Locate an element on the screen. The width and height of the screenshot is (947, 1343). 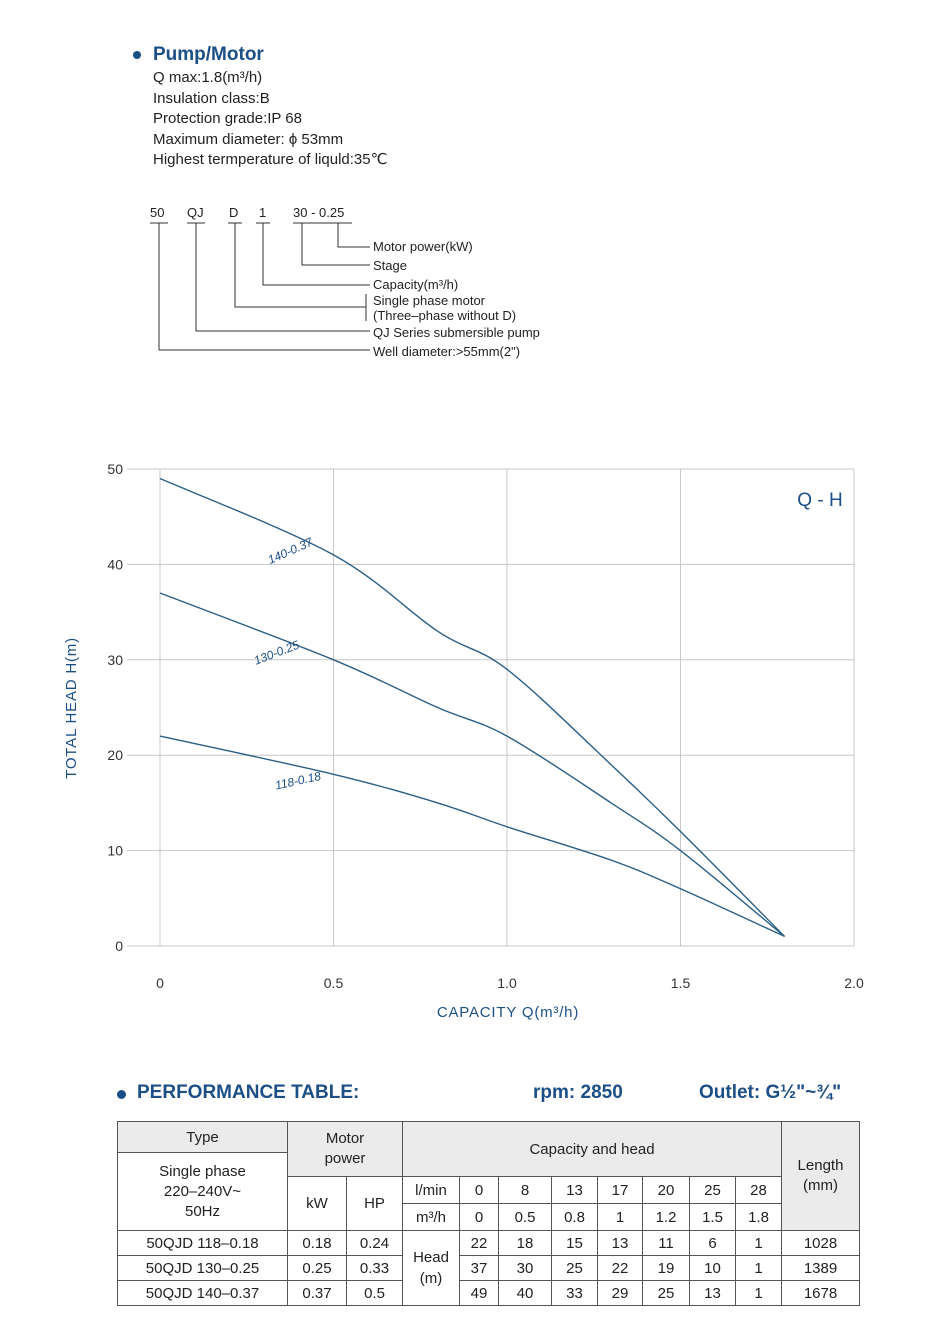
head-cell: 33 is located at coordinates (574, 1293).